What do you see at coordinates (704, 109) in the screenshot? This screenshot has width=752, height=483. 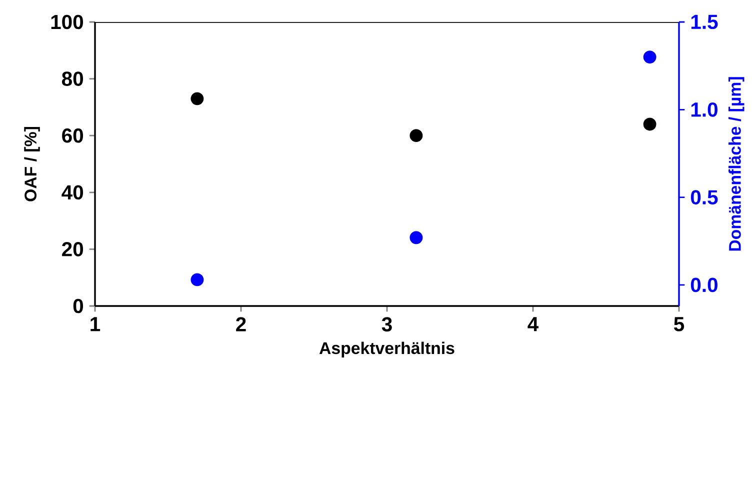 I see `y2-tick-label: 1.0` at bounding box center [704, 109].